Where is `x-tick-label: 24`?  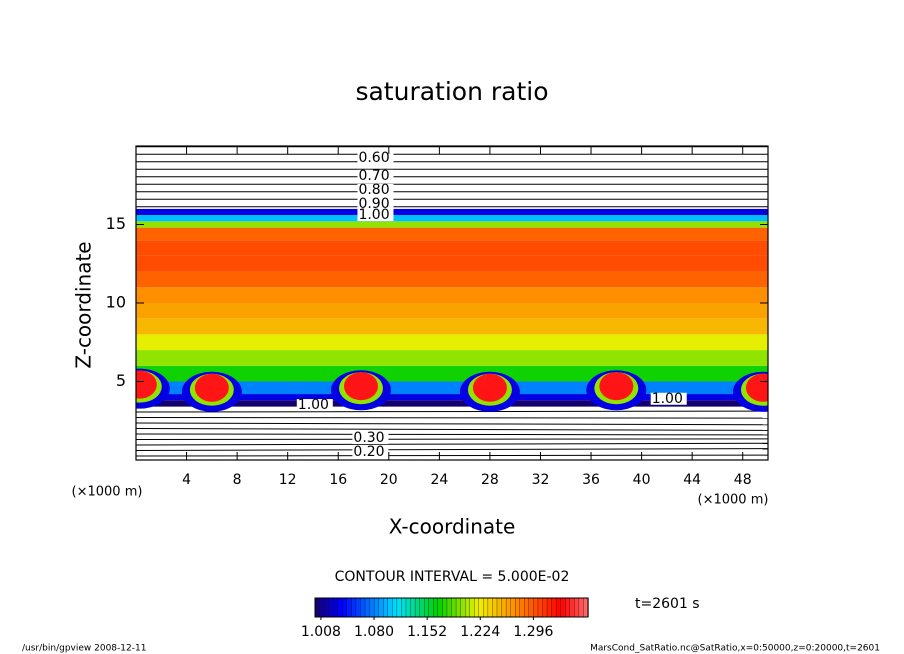
x-tick-label: 24 is located at coordinates (439, 480).